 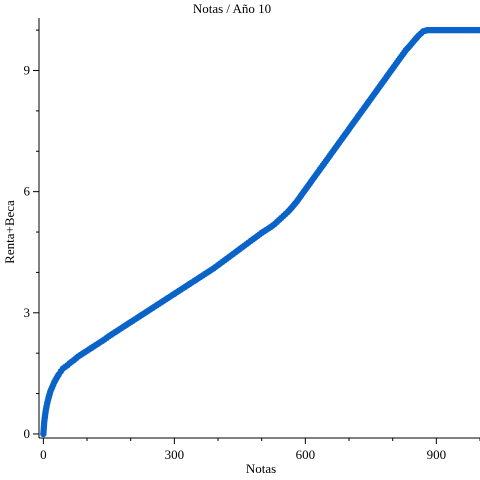 I want to click on y-tick-label: 0, so click(x=27, y=433).